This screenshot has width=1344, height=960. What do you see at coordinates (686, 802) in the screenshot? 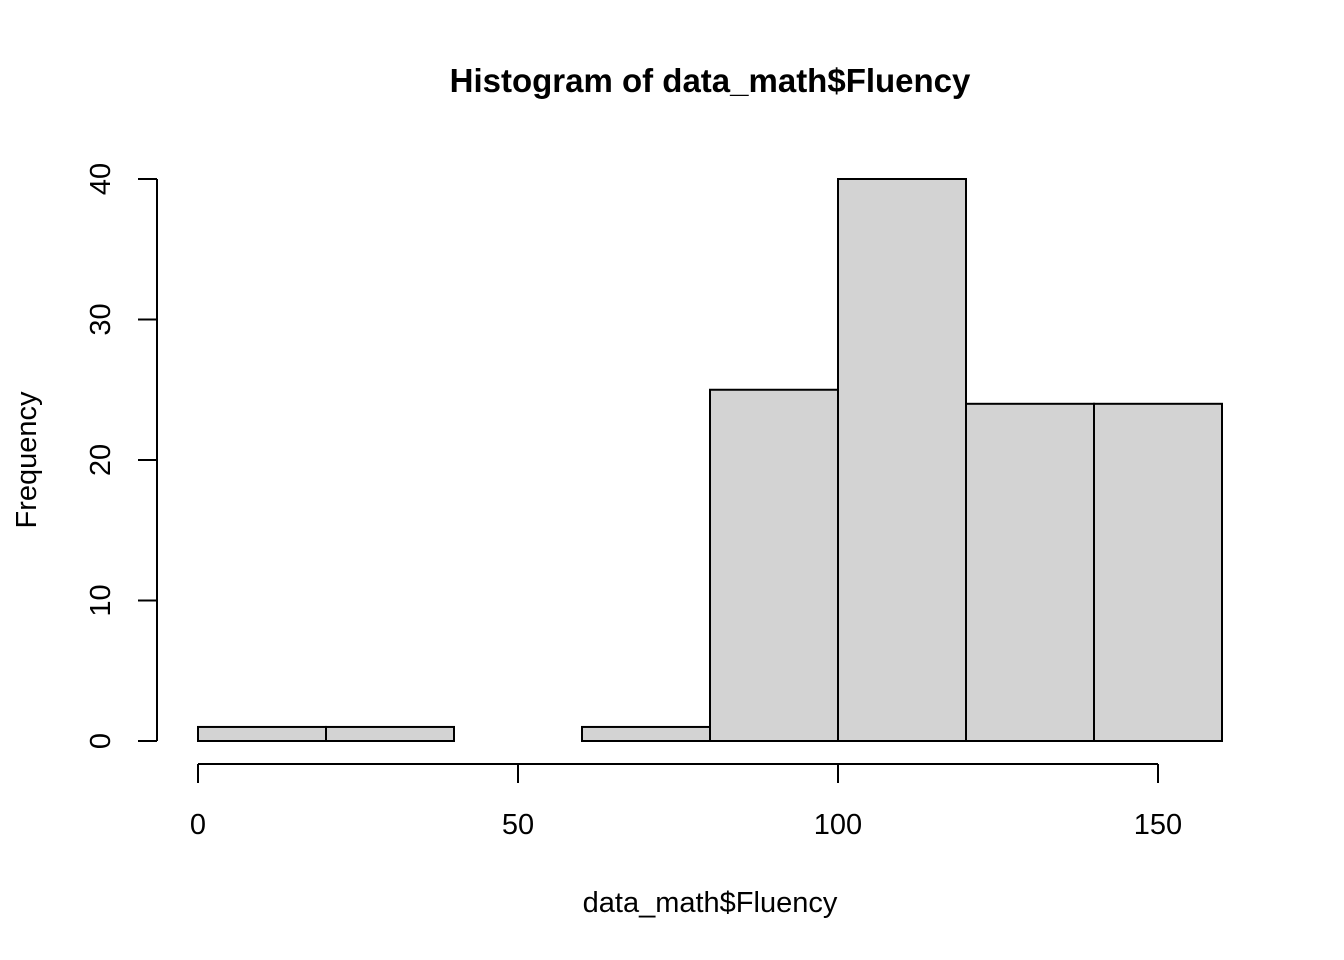
I see `x-axis: 0 50 100 150` at bounding box center [686, 802].